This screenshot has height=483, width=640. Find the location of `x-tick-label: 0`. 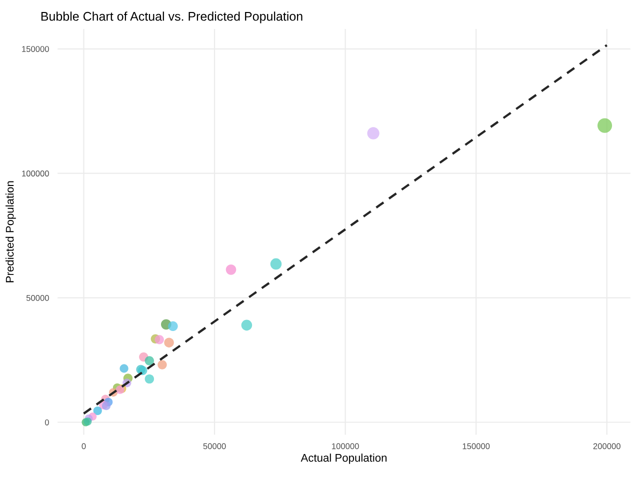

x-tick-label: 0 is located at coordinates (84, 446).